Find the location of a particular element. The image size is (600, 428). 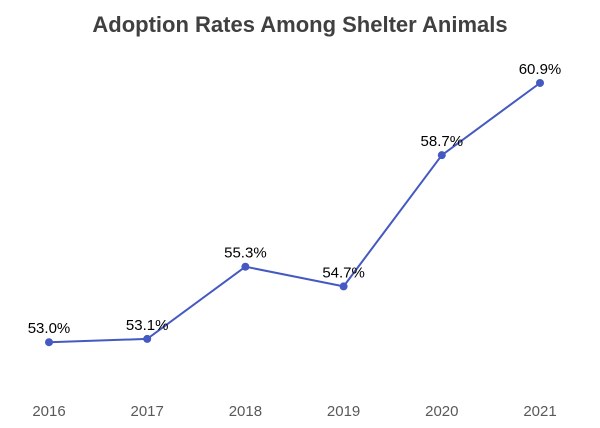

data-label-2018: 55.3% is located at coordinates (245, 253).